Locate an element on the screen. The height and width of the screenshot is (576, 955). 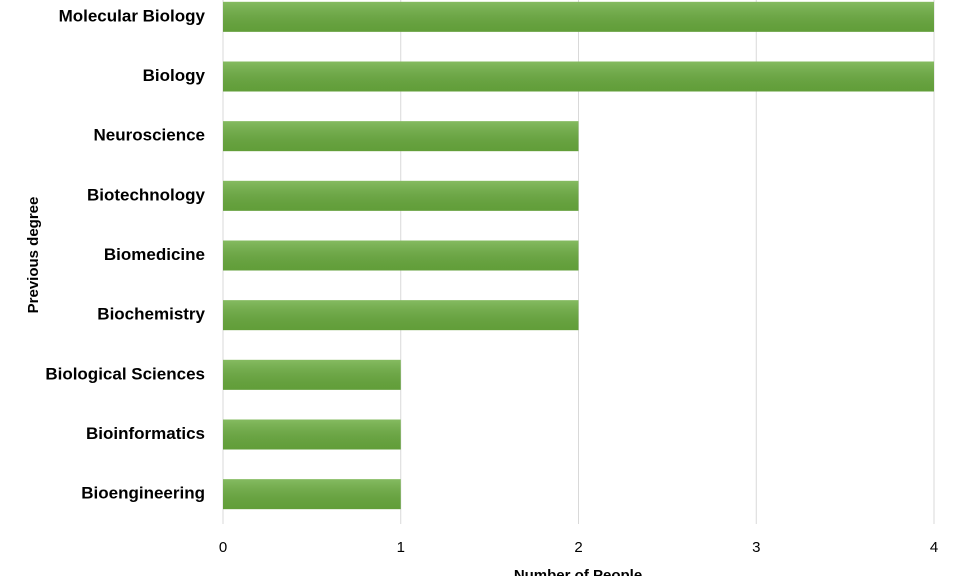
x-tick-label: 2 is located at coordinates (578, 547).